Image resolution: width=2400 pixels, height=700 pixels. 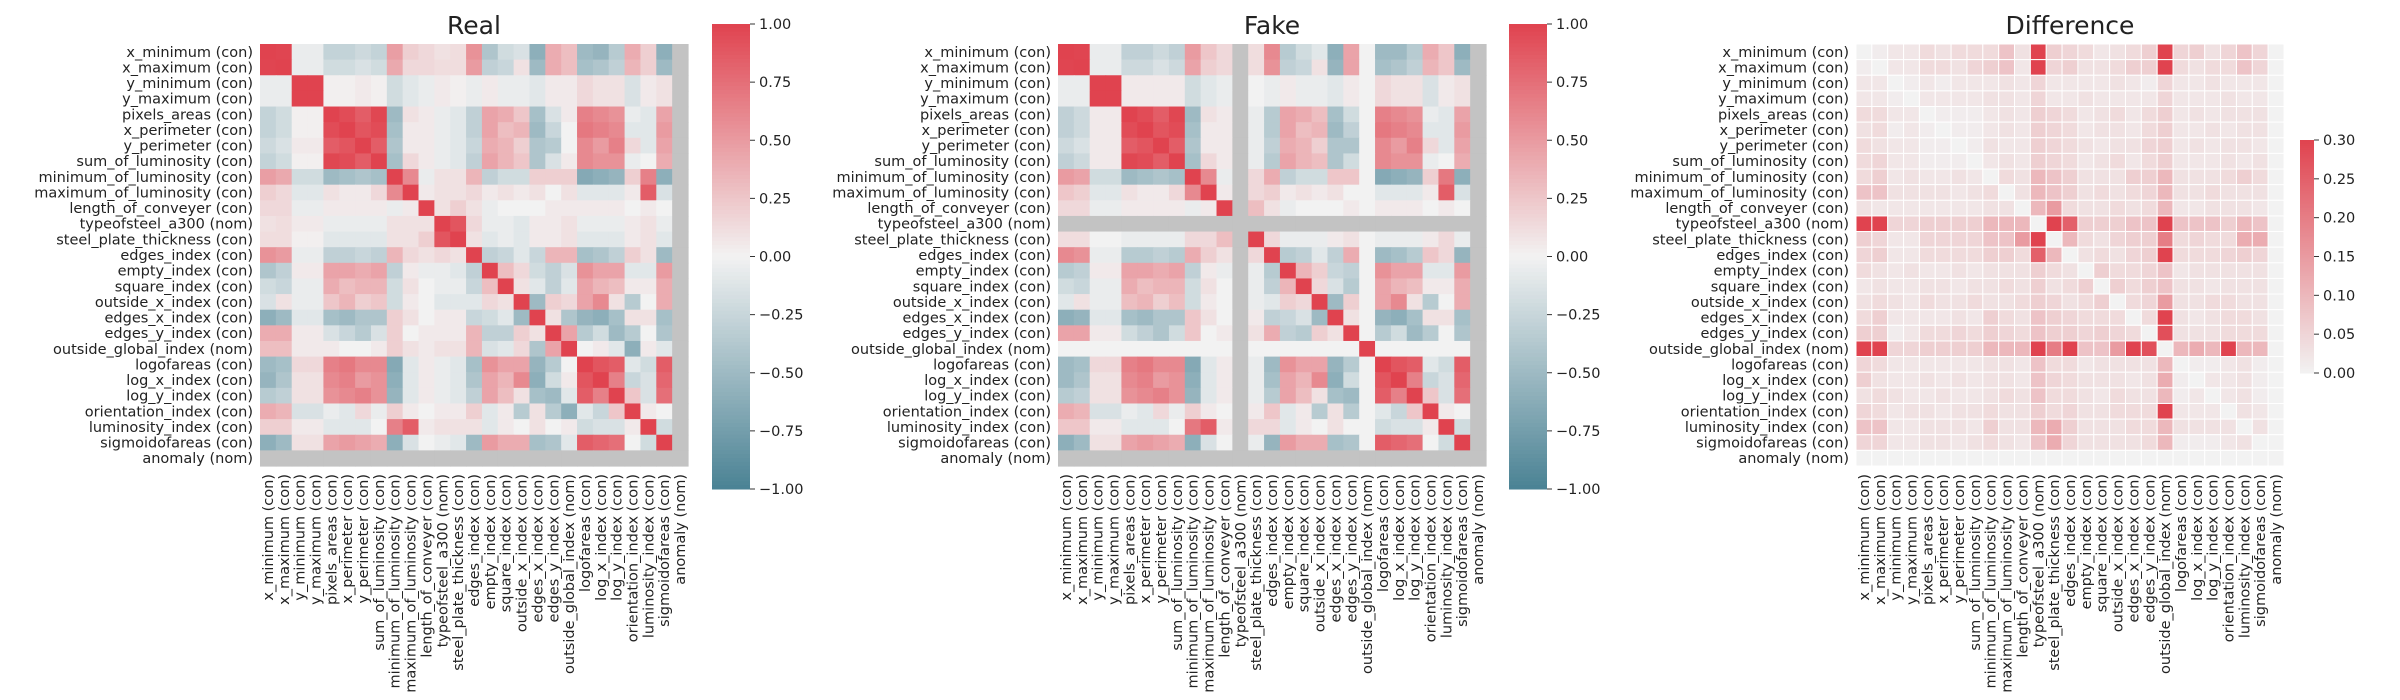 I want to click on row-label: outside_global_index (nom), so click(x=1749, y=350).